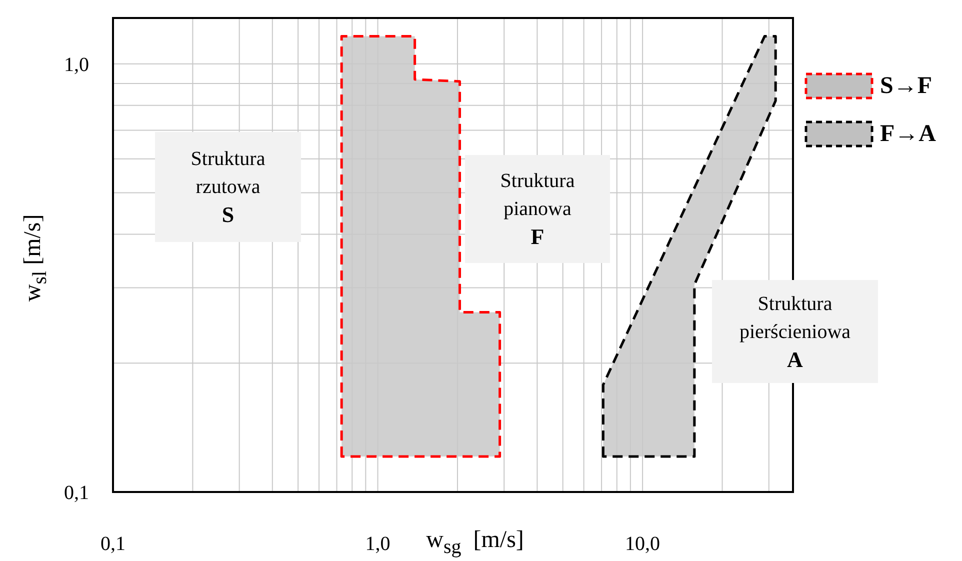 This screenshot has width=962, height=561. Describe the element at coordinates (906, 86) in the screenshot. I see `legend-label: S→F` at that location.